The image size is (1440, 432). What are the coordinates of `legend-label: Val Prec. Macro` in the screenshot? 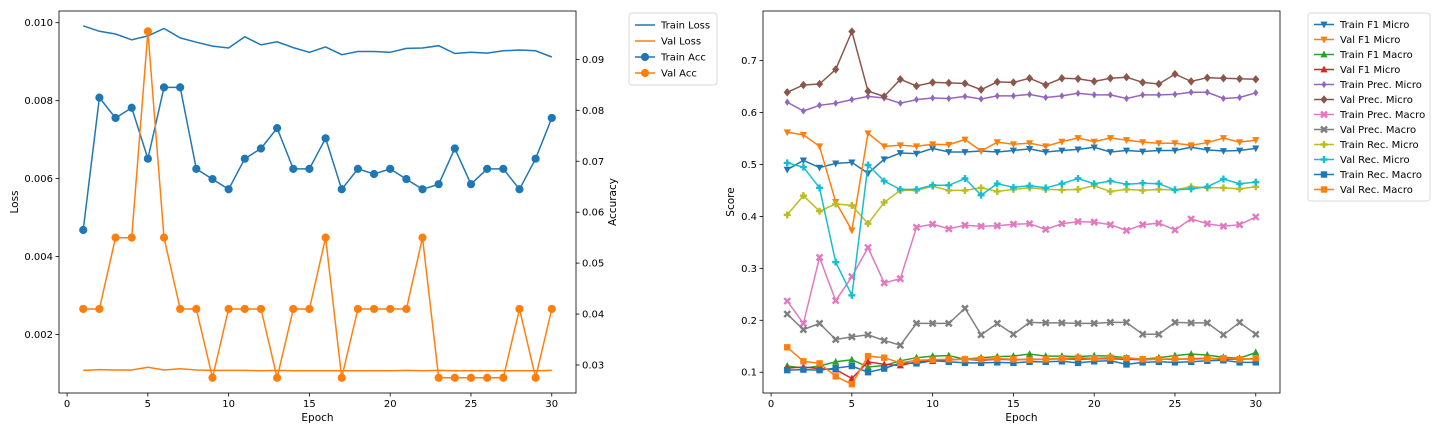 It's located at (1378, 130).